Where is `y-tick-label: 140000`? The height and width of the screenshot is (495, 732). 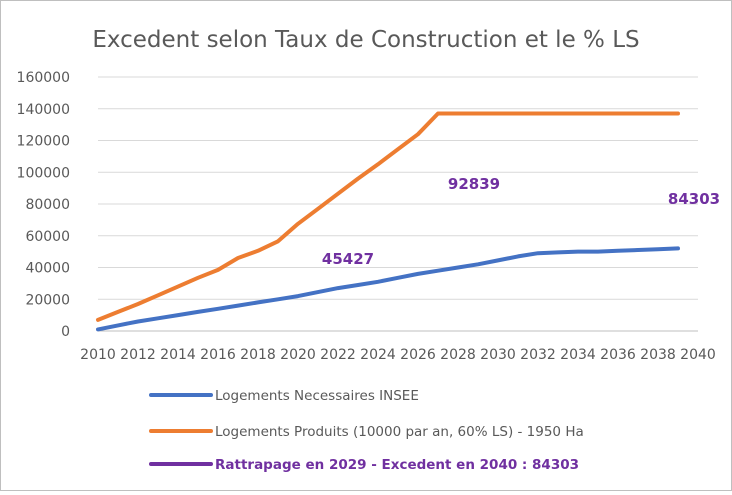 y-tick-label: 140000 is located at coordinates (43, 110).